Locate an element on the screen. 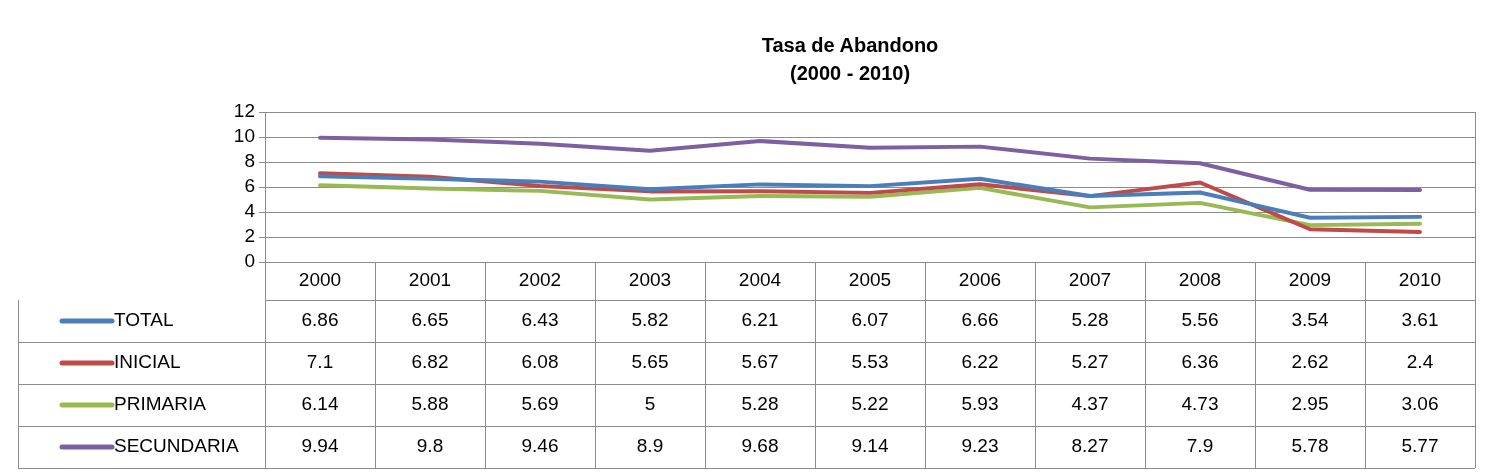 Image resolution: width=1493 pixels, height=475 pixels. y-tick-label: 10 is located at coordinates (244, 136).